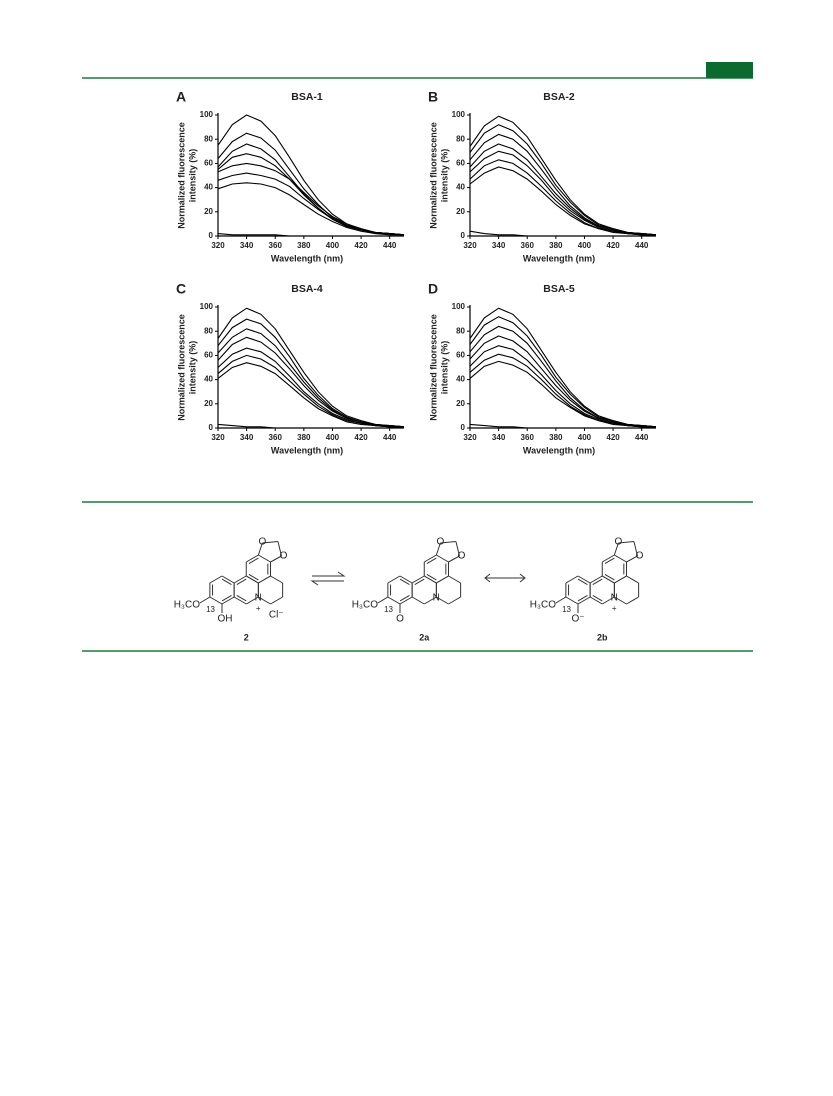 The width and height of the screenshot is (833, 1096). What do you see at coordinates (276, 615) in the screenshot?
I see `counterion: Cl⁻` at bounding box center [276, 615].